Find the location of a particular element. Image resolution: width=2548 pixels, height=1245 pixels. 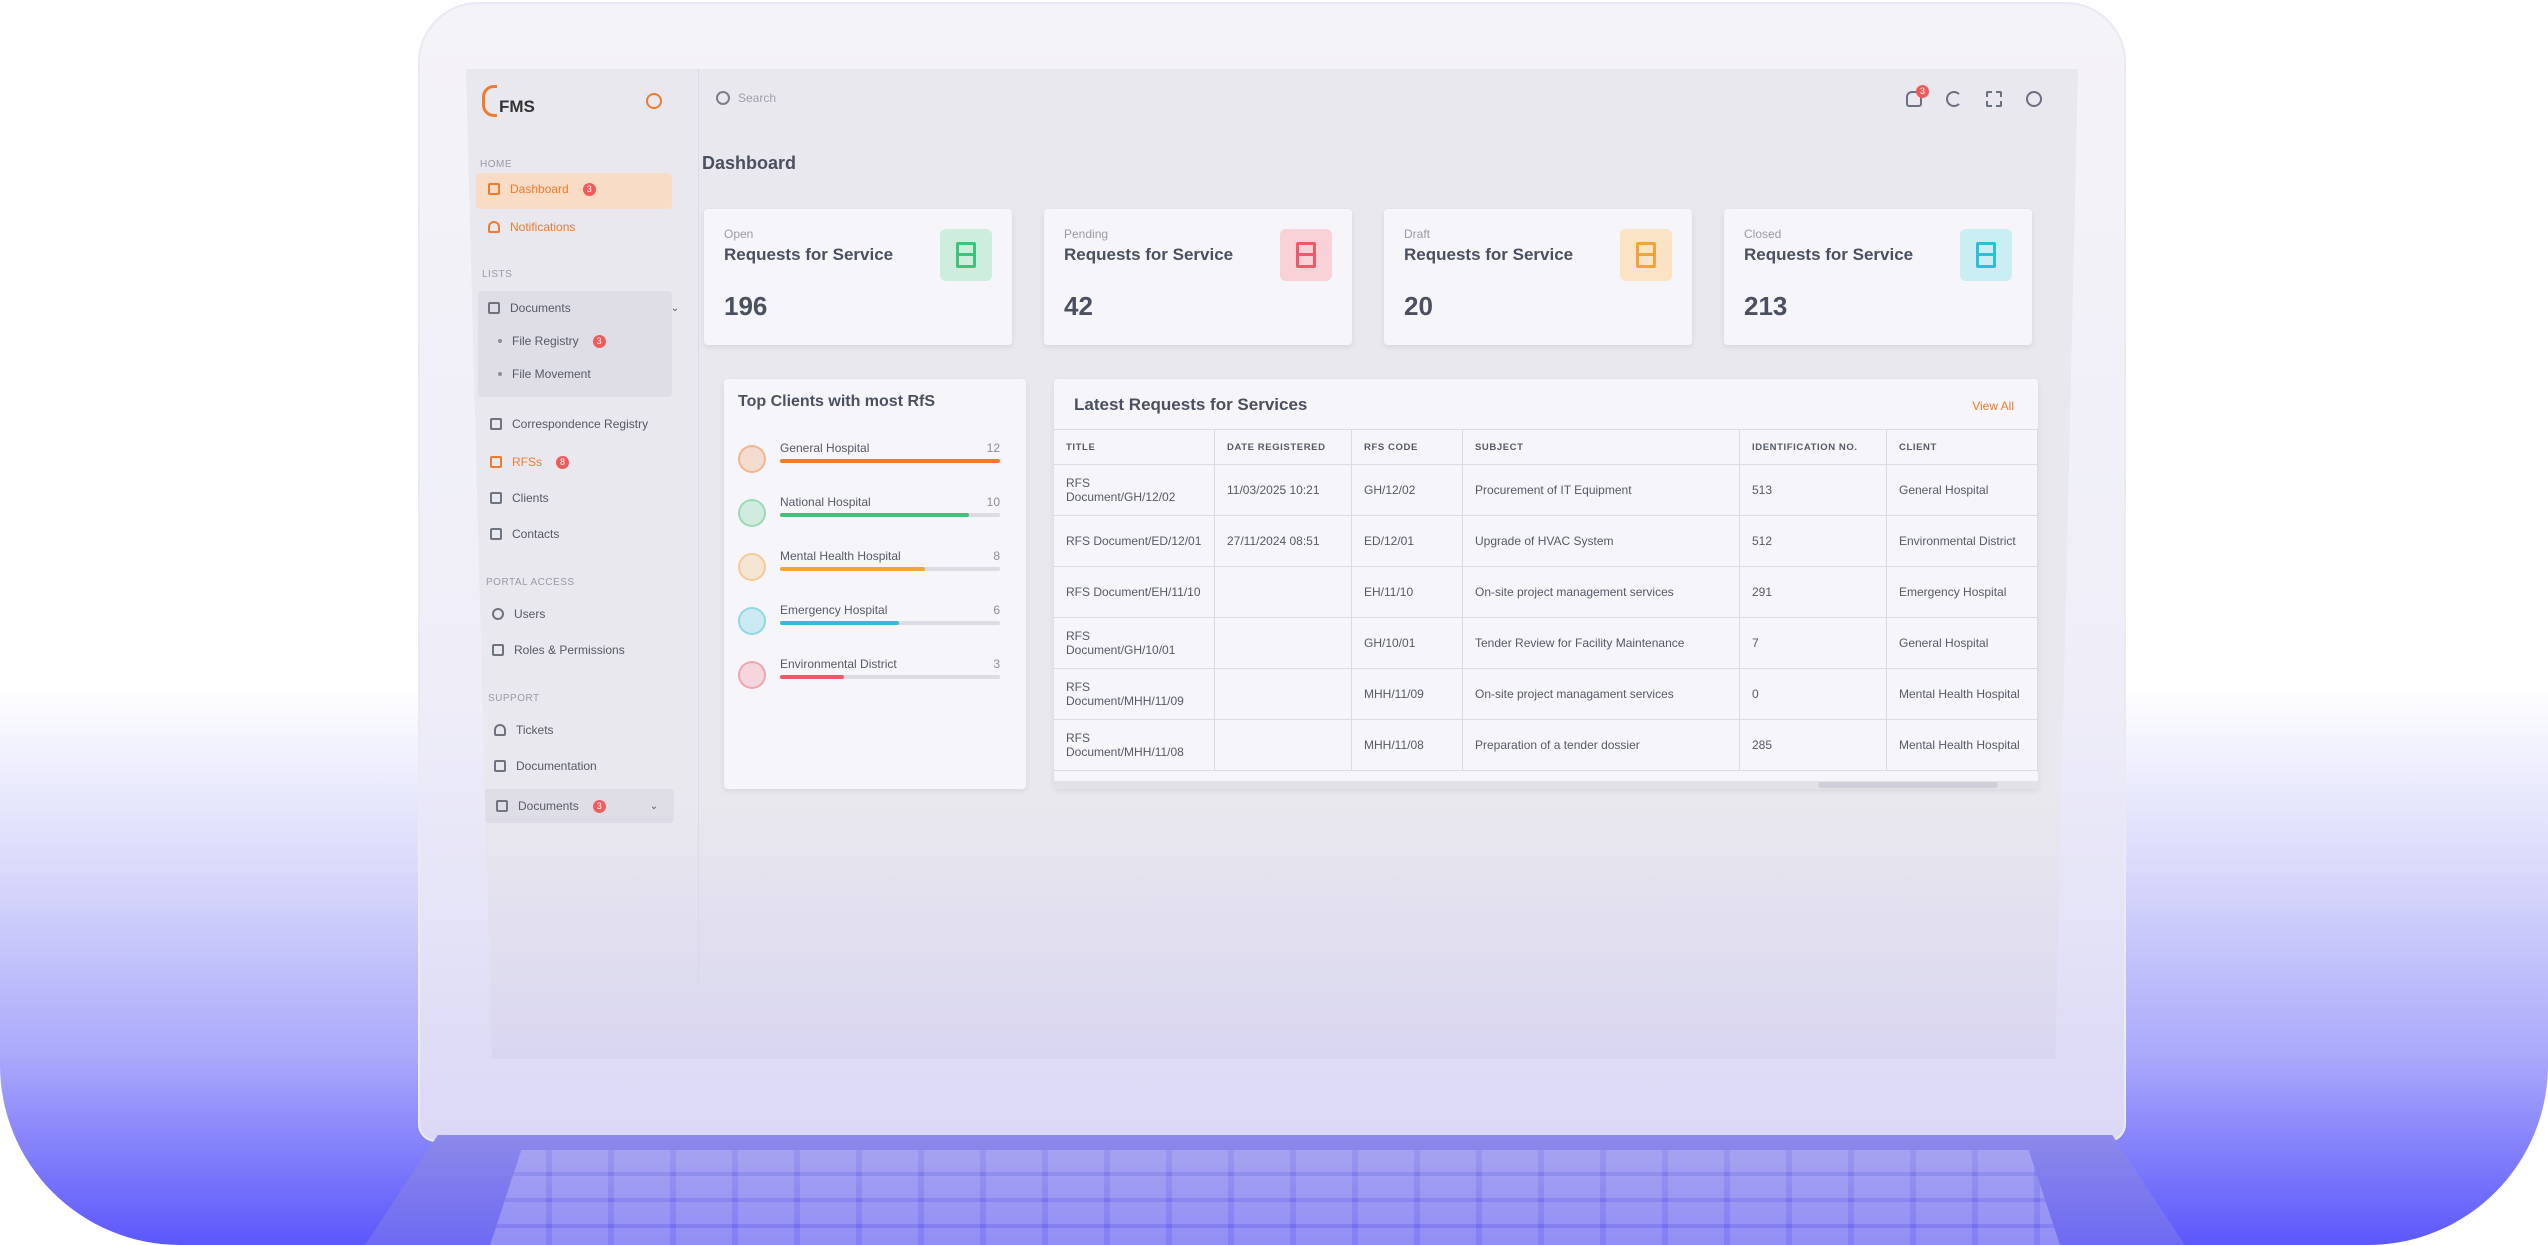

documents2-badge: 3 is located at coordinates (599, 806).